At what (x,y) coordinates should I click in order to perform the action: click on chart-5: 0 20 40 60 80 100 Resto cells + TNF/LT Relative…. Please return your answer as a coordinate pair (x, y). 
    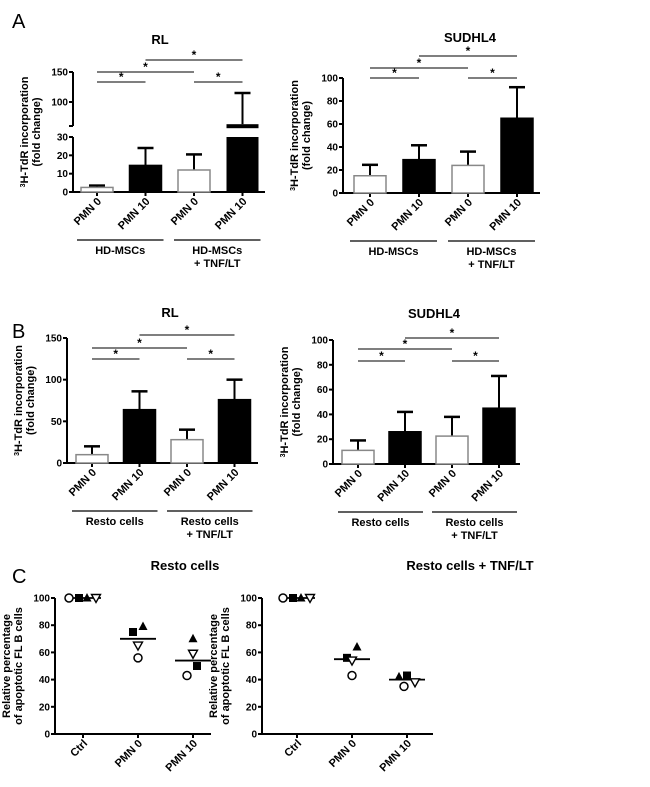
    Looking at the image, I should click on (371, 666).